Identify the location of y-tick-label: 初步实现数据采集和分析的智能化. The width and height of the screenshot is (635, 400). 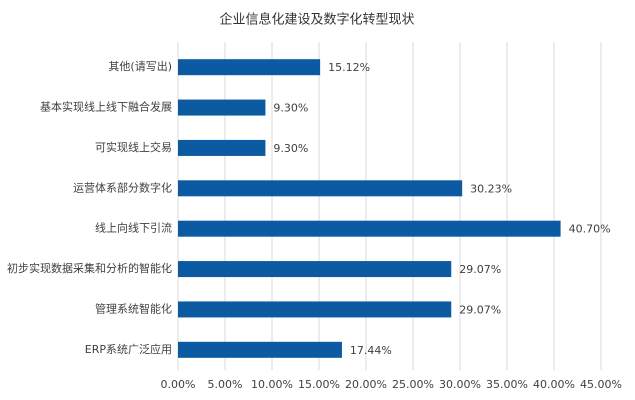
(89, 268).